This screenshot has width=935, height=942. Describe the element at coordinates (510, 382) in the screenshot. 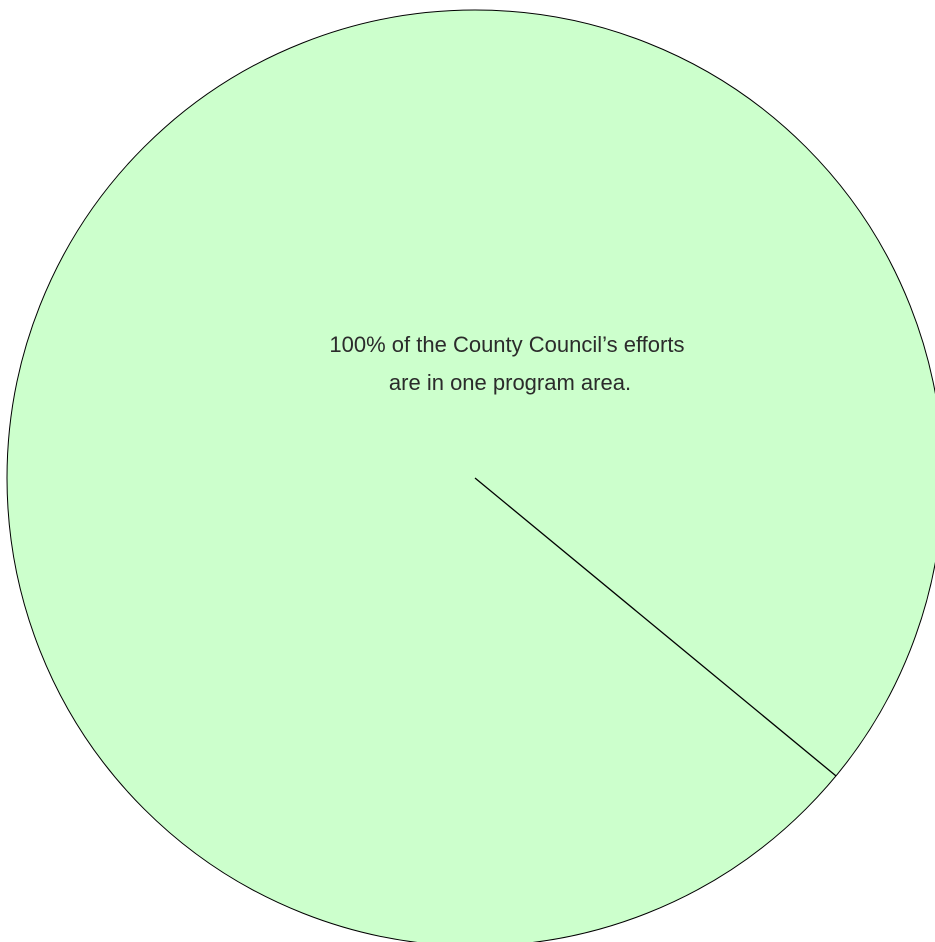

I see `annotation-line-2: are in one program area.` at that location.